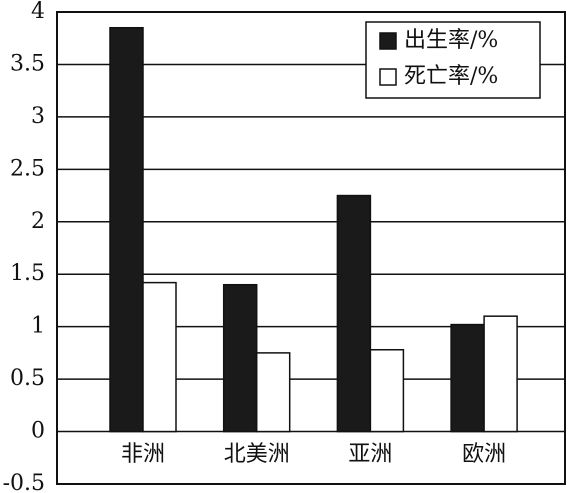  What do you see at coordinates (27, 63) in the screenshot?
I see `y-tick-label: 3.5` at bounding box center [27, 63].